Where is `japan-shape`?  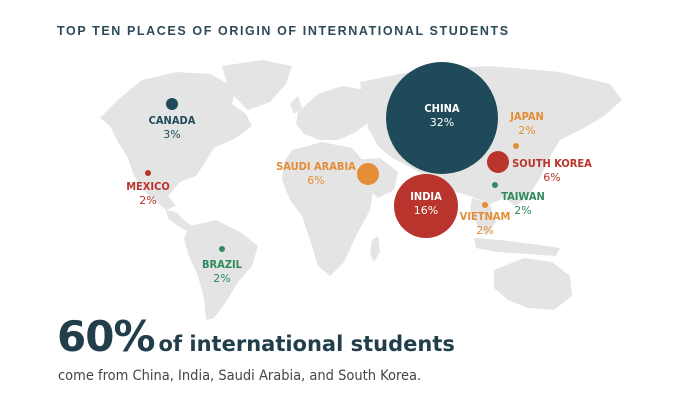 japan-shape is located at coordinates (523, 140).